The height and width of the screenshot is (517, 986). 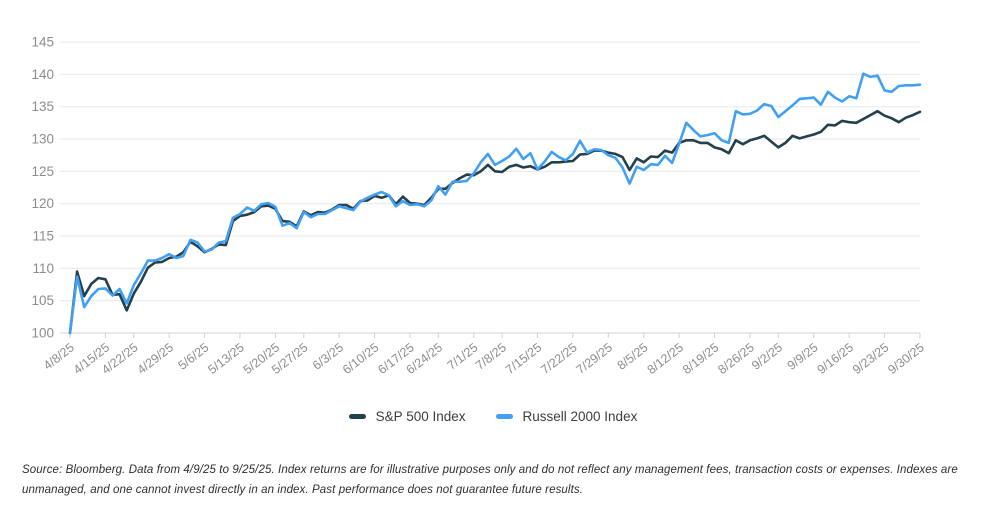 What do you see at coordinates (559, 358) in the screenshot?
I see `svg-text: 7/22/25` at bounding box center [559, 358].